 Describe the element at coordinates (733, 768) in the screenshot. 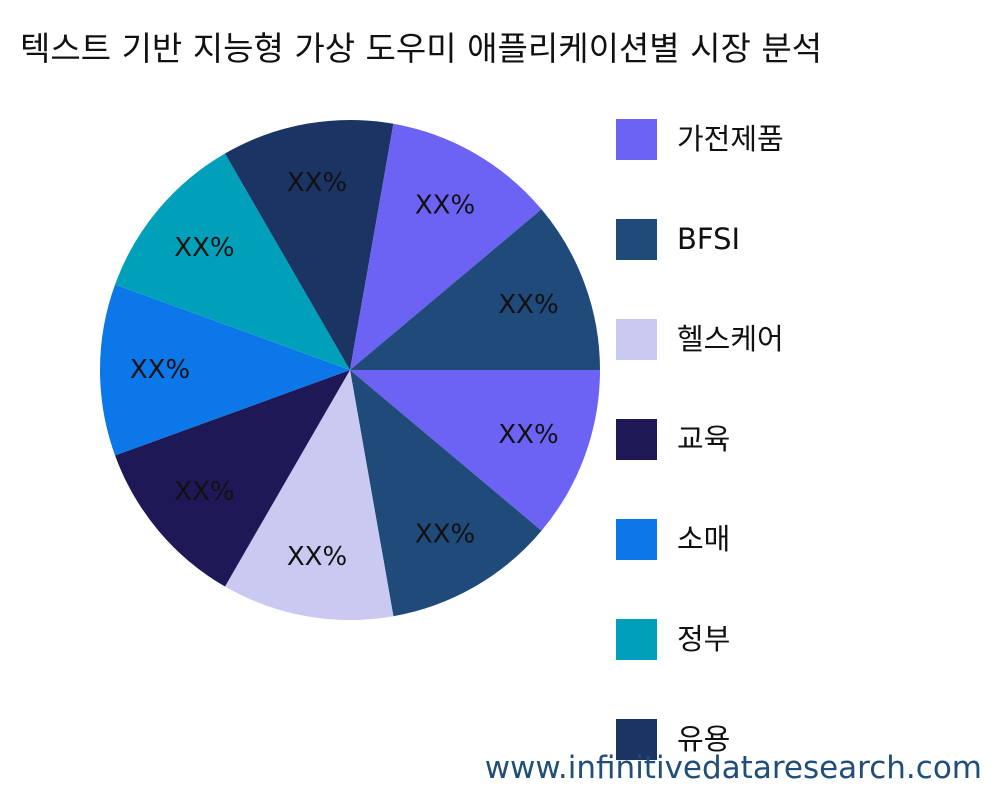

I see `watermark-url: www.infinitivedataresearch.com` at that location.